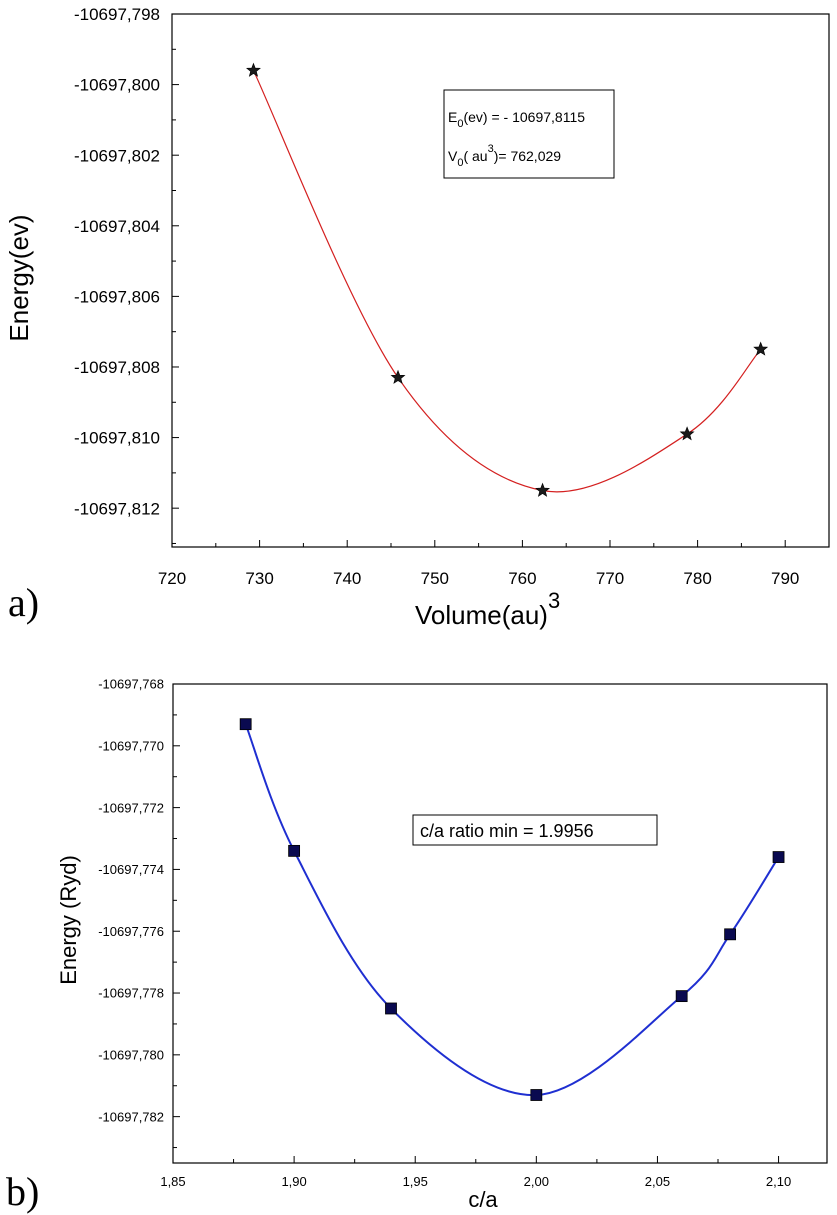 The height and width of the screenshot is (1215, 837). What do you see at coordinates (479, 578) in the screenshot?
I see `chart-a-x-tick-labels: 720 730 740 750 760 770 780 790` at bounding box center [479, 578].